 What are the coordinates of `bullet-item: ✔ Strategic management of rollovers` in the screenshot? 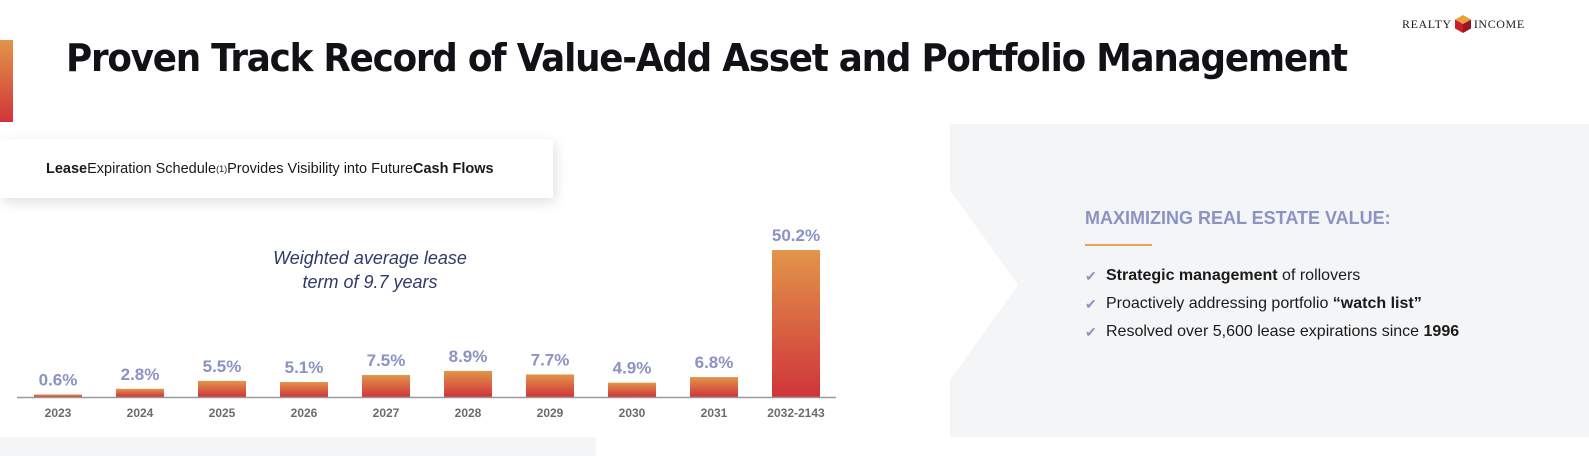 It's located at (1272, 276).